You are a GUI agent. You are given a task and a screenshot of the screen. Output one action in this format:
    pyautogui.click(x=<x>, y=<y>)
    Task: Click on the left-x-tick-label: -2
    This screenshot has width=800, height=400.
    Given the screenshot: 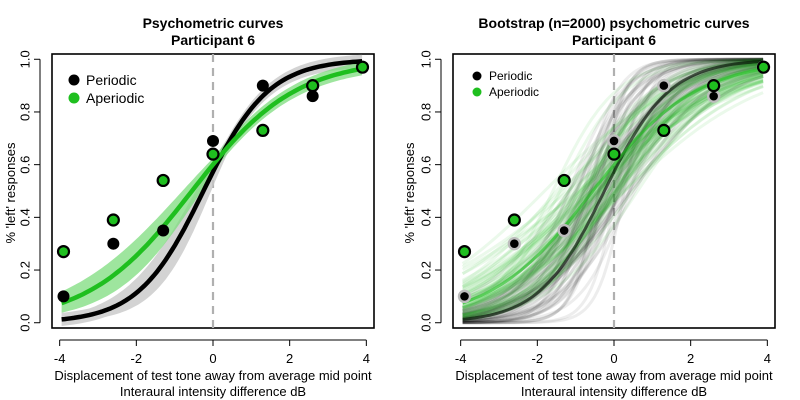 What is the action you would take?
    pyautogui.click(x=137, y=358)
    